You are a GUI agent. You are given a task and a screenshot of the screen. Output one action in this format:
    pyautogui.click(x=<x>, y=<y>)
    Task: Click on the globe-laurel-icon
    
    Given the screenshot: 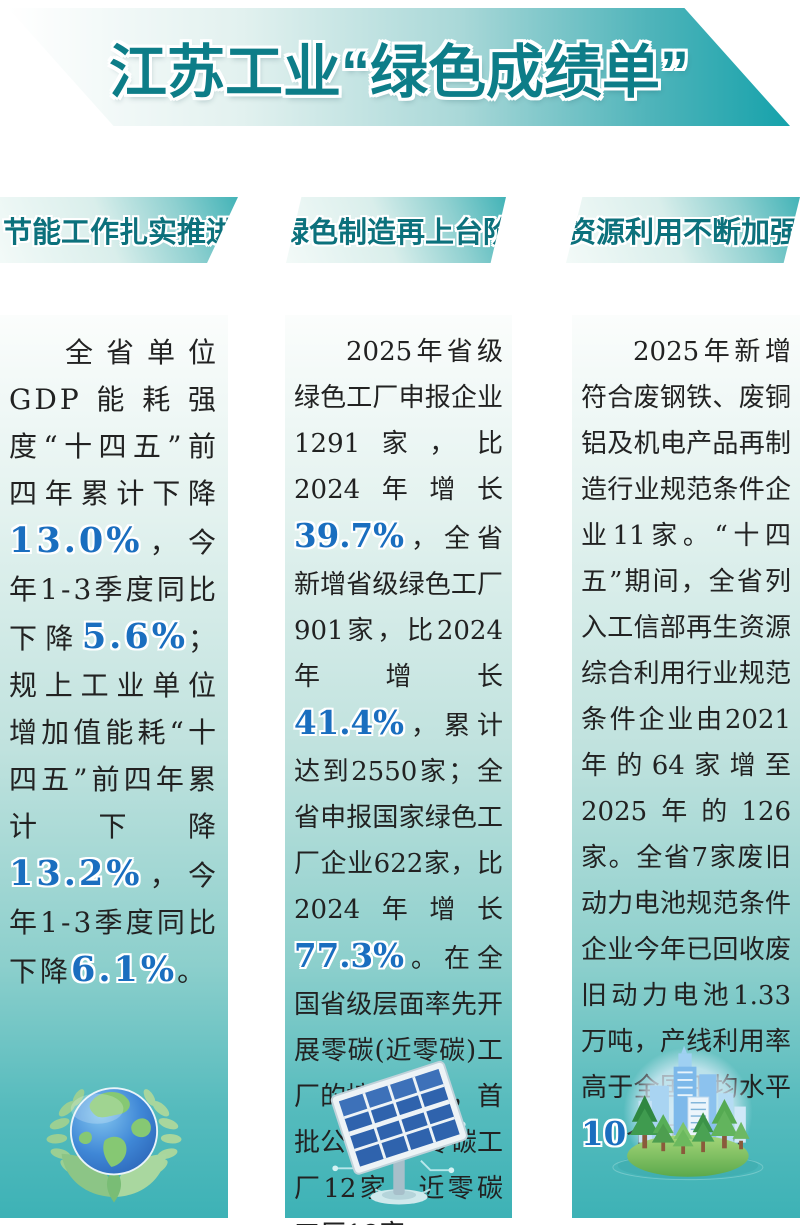 What is the action you would take?
    pyautogui.click(x=114, y=1135)
    